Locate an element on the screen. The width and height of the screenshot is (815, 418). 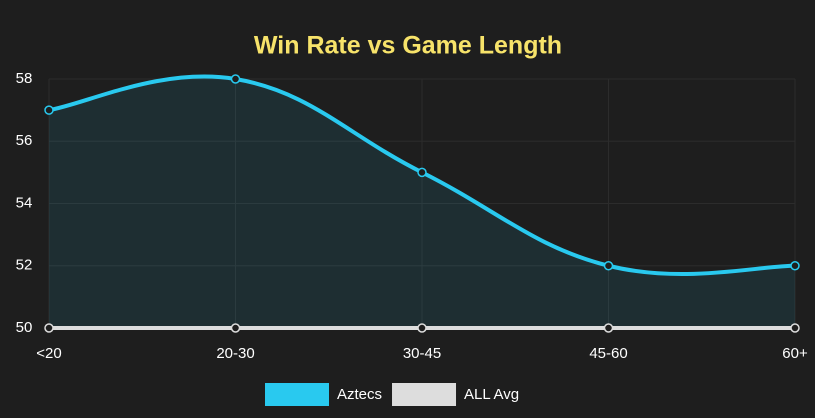
x-tick-label: 60+ is located at coordinates (795, 353).